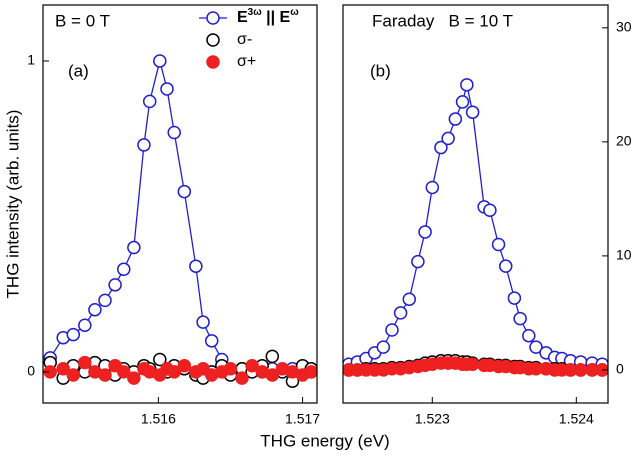 The image size is (637, 458). I want to click on x-axis-label: THG energy (eV), so click(324, 440).